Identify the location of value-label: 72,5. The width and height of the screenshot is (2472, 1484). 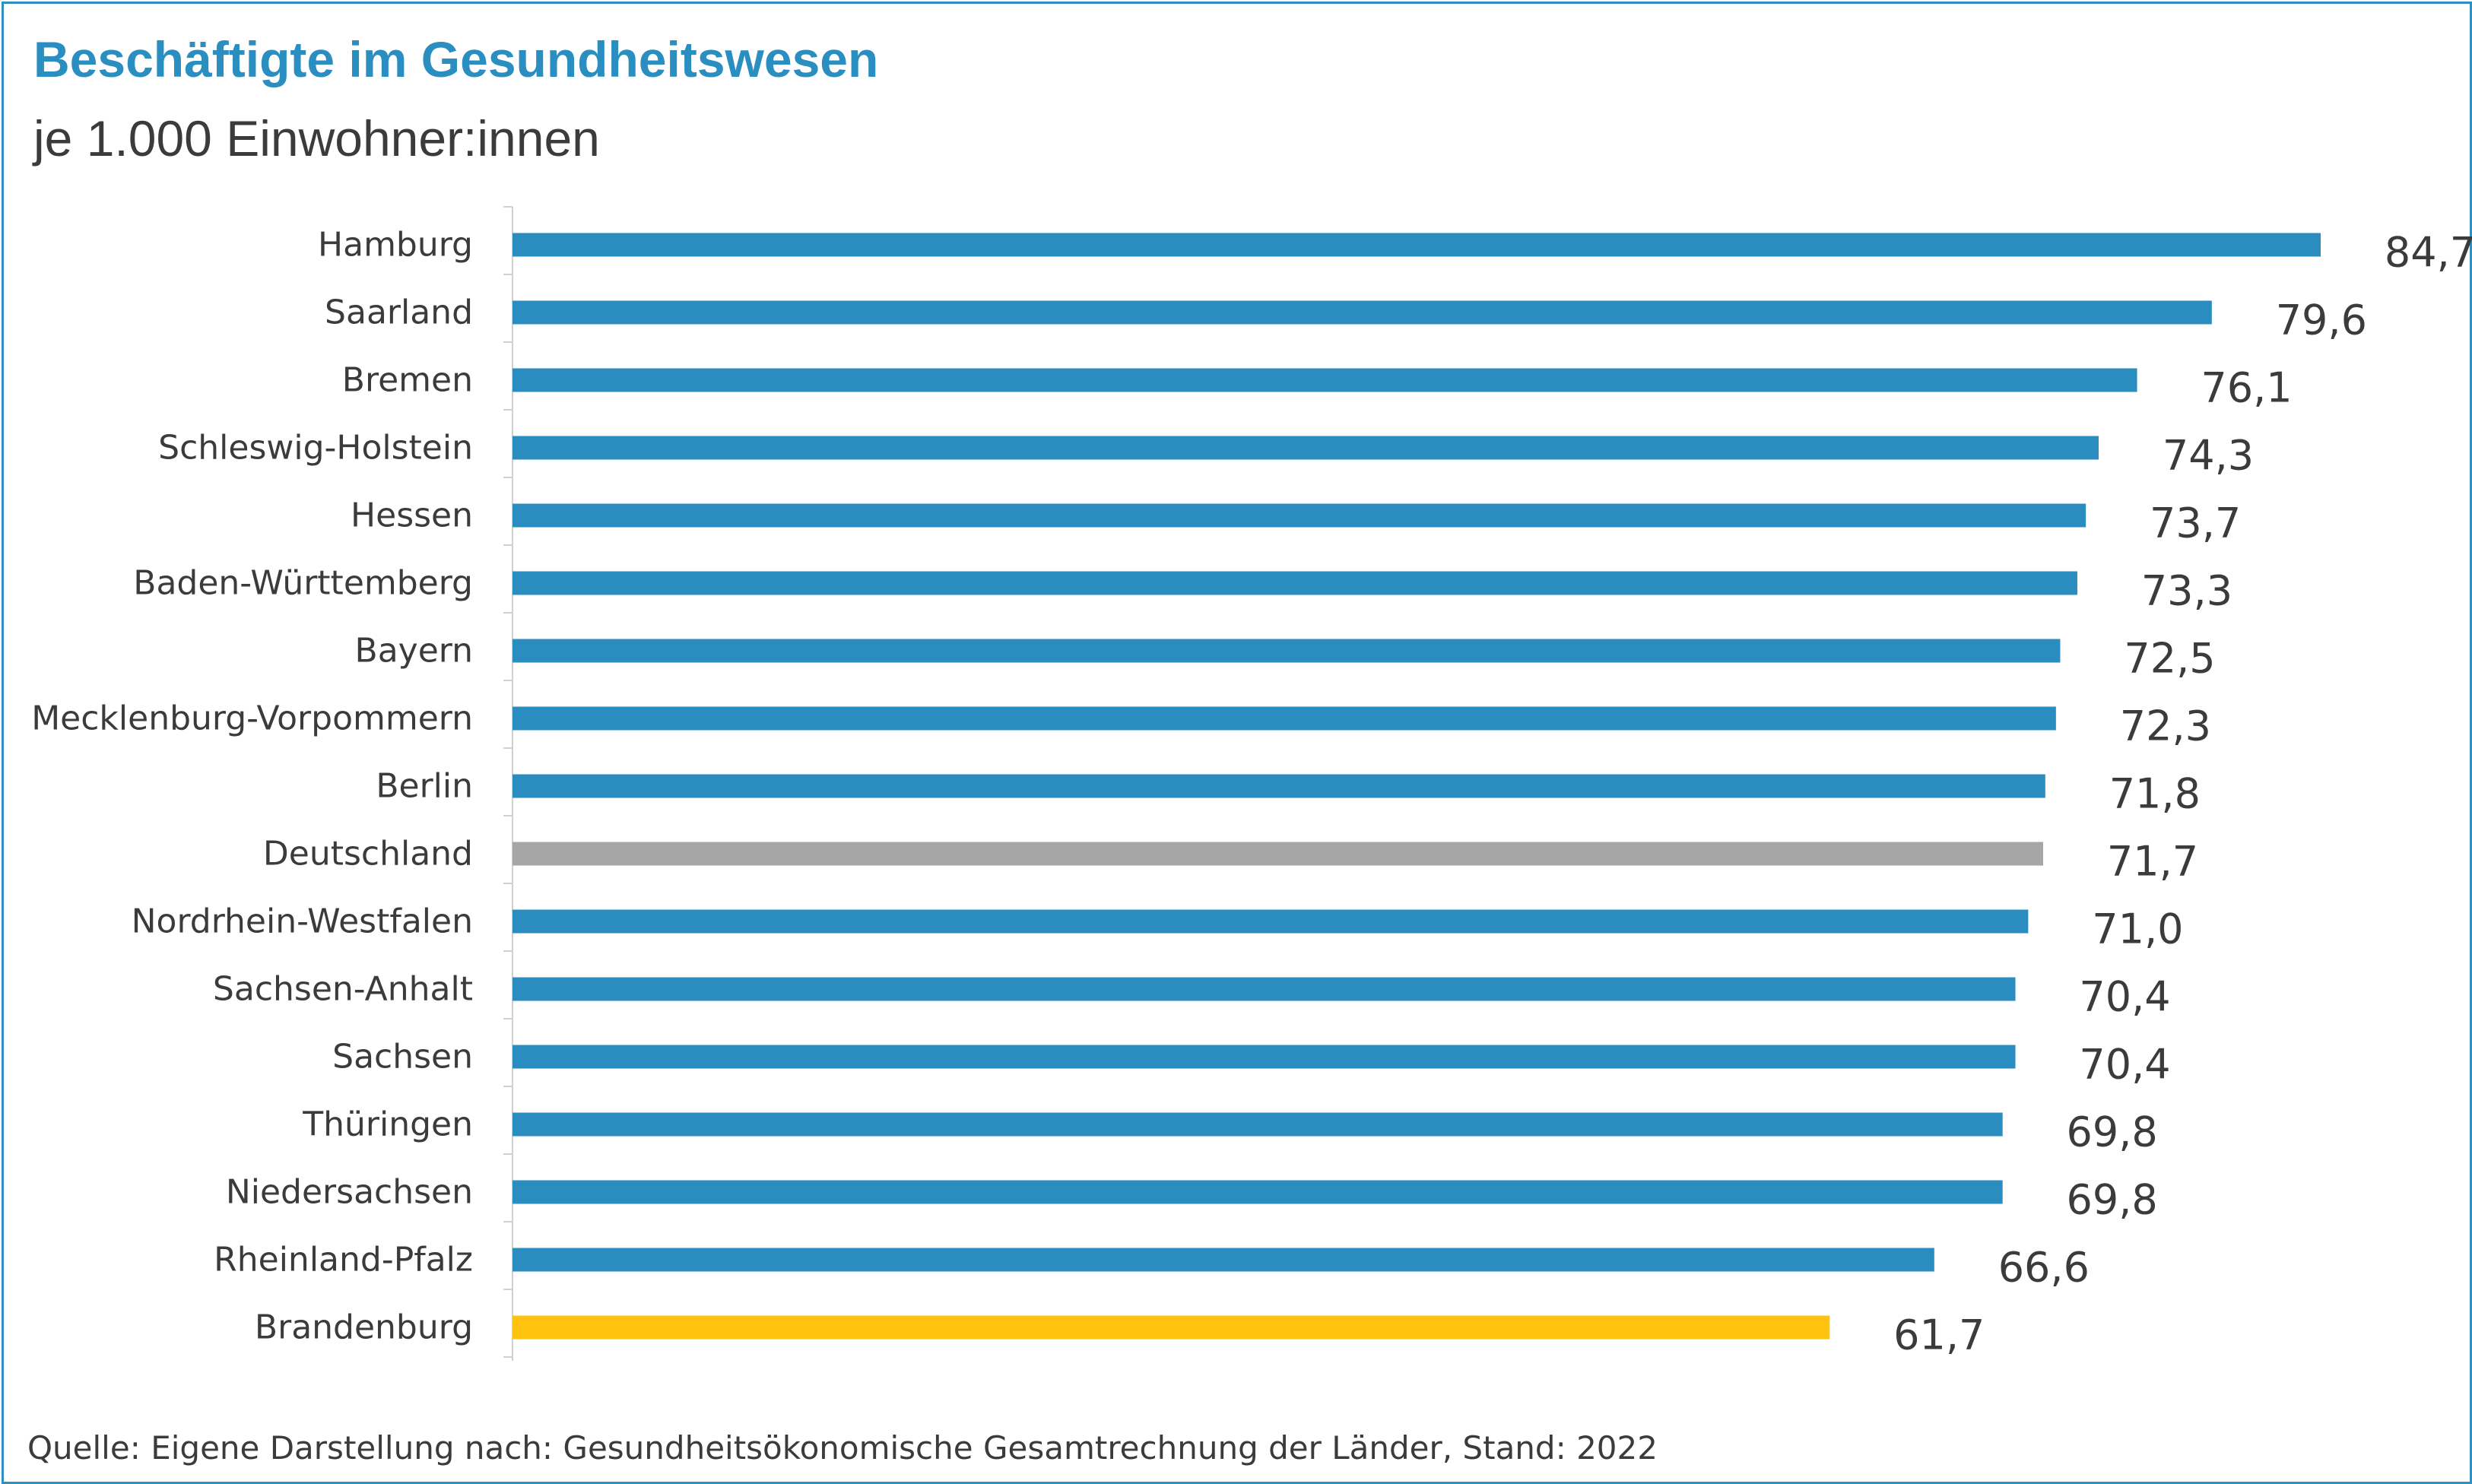
(2169, 659).